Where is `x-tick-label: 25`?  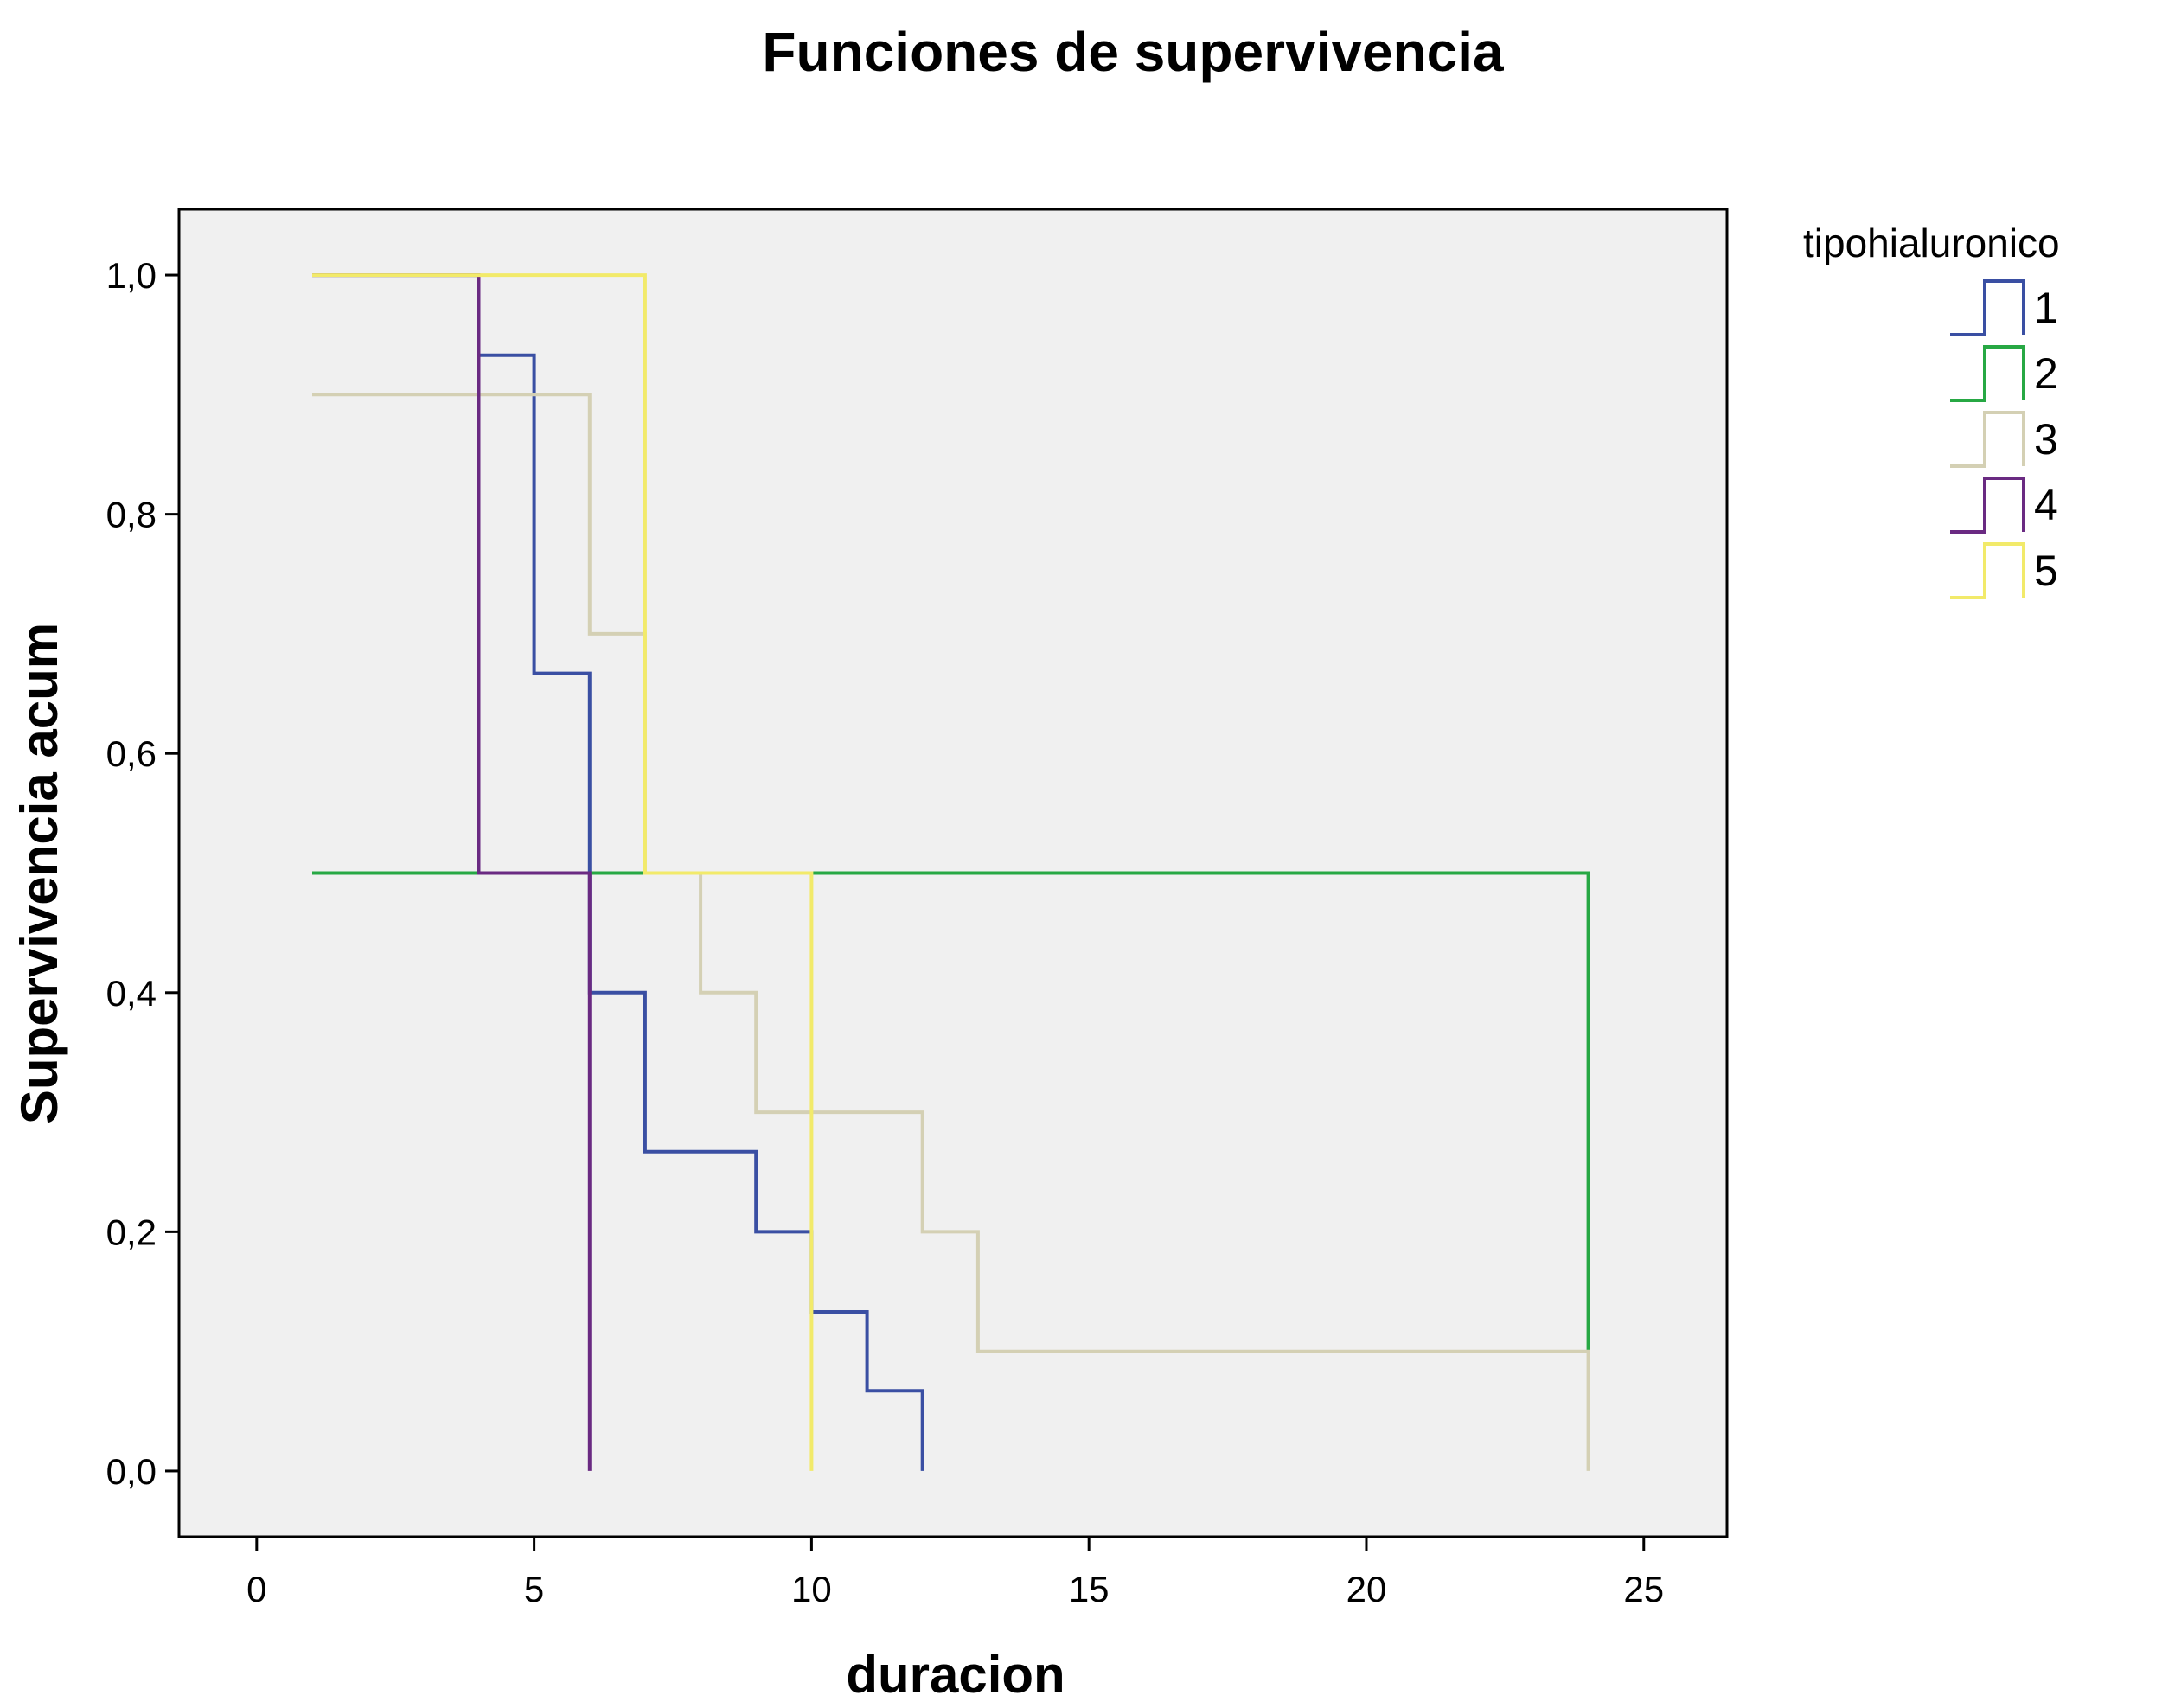
x-tick-label: 25 is located at coordinates (1644, 1589).